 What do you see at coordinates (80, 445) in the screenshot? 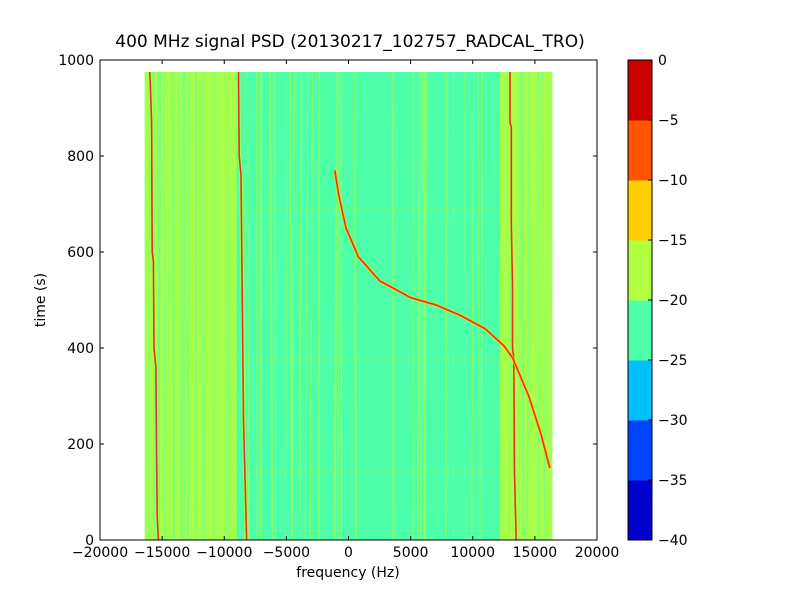
I see `y-tick-label: 200` at bounding box center [80, 445].